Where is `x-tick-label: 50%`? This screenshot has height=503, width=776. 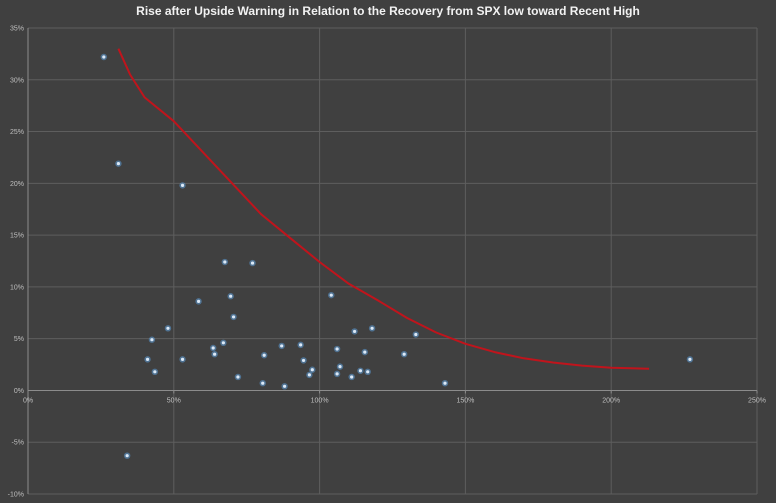
x-tick-label: 50% is located at coordinates (174, 400).